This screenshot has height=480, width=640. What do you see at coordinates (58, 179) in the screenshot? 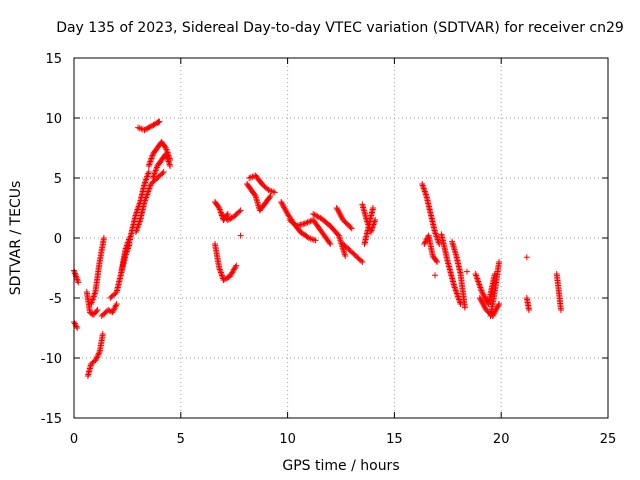
I see `y-tick-label: 5` at bounding box center [58, 179].